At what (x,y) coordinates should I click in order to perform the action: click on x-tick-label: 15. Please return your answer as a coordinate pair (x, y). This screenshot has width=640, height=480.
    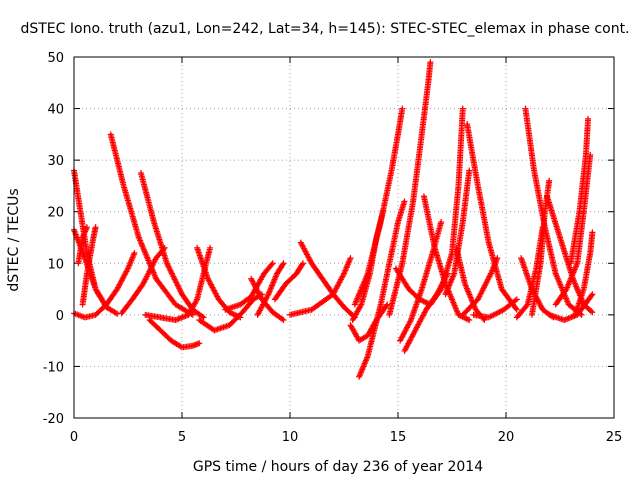
    Looking at the image, I should click on (398, 437).